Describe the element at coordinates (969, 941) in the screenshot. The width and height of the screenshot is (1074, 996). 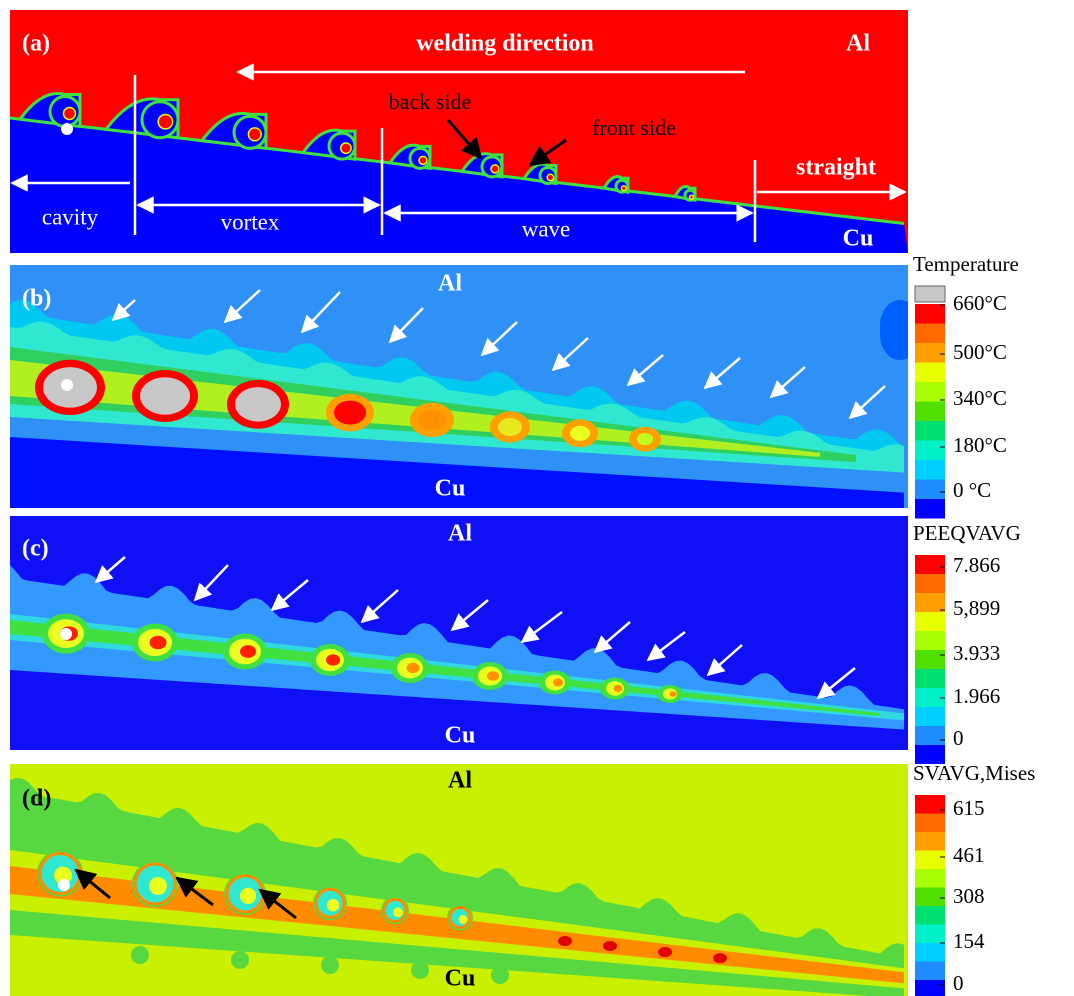
I see `legend-tick-label: 154` at that location.